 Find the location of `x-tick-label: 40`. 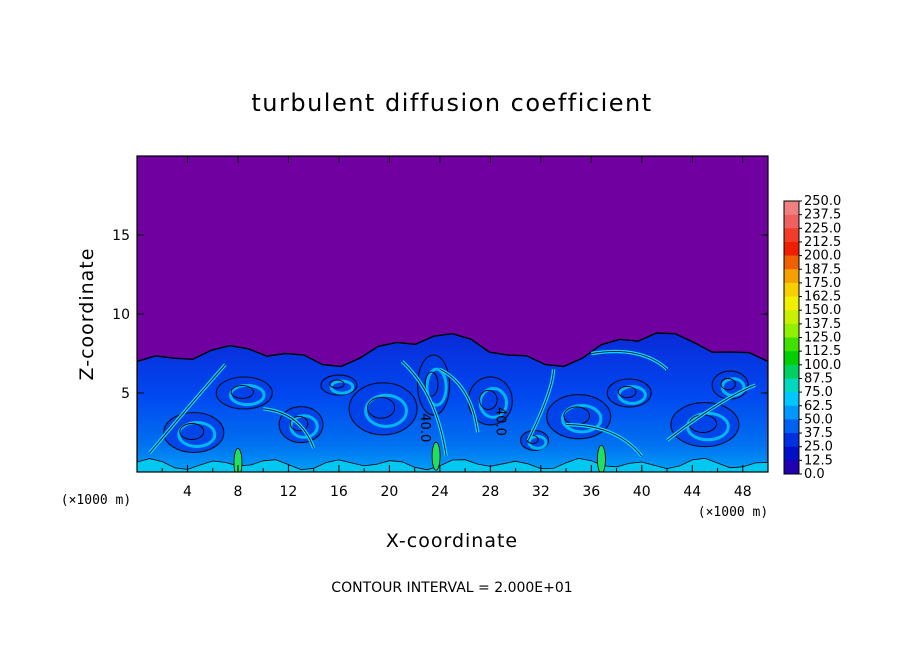

x-tick-label: 40 is located at coordinates (642, 492).